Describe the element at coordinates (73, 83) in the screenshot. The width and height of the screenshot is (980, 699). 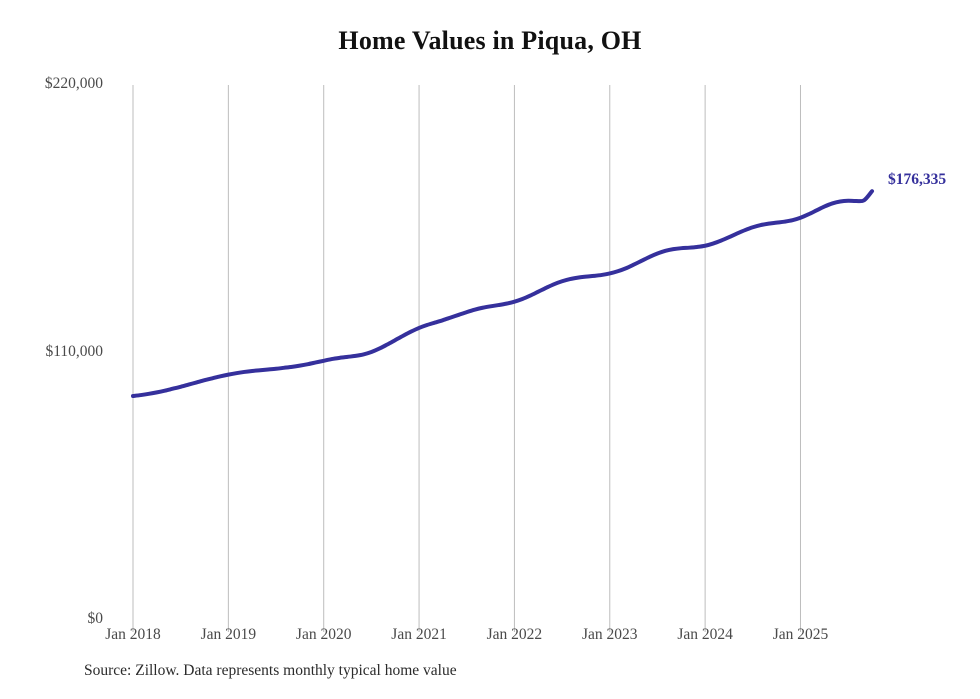
I see `y-axis-tick-2: $220,000` at that location.